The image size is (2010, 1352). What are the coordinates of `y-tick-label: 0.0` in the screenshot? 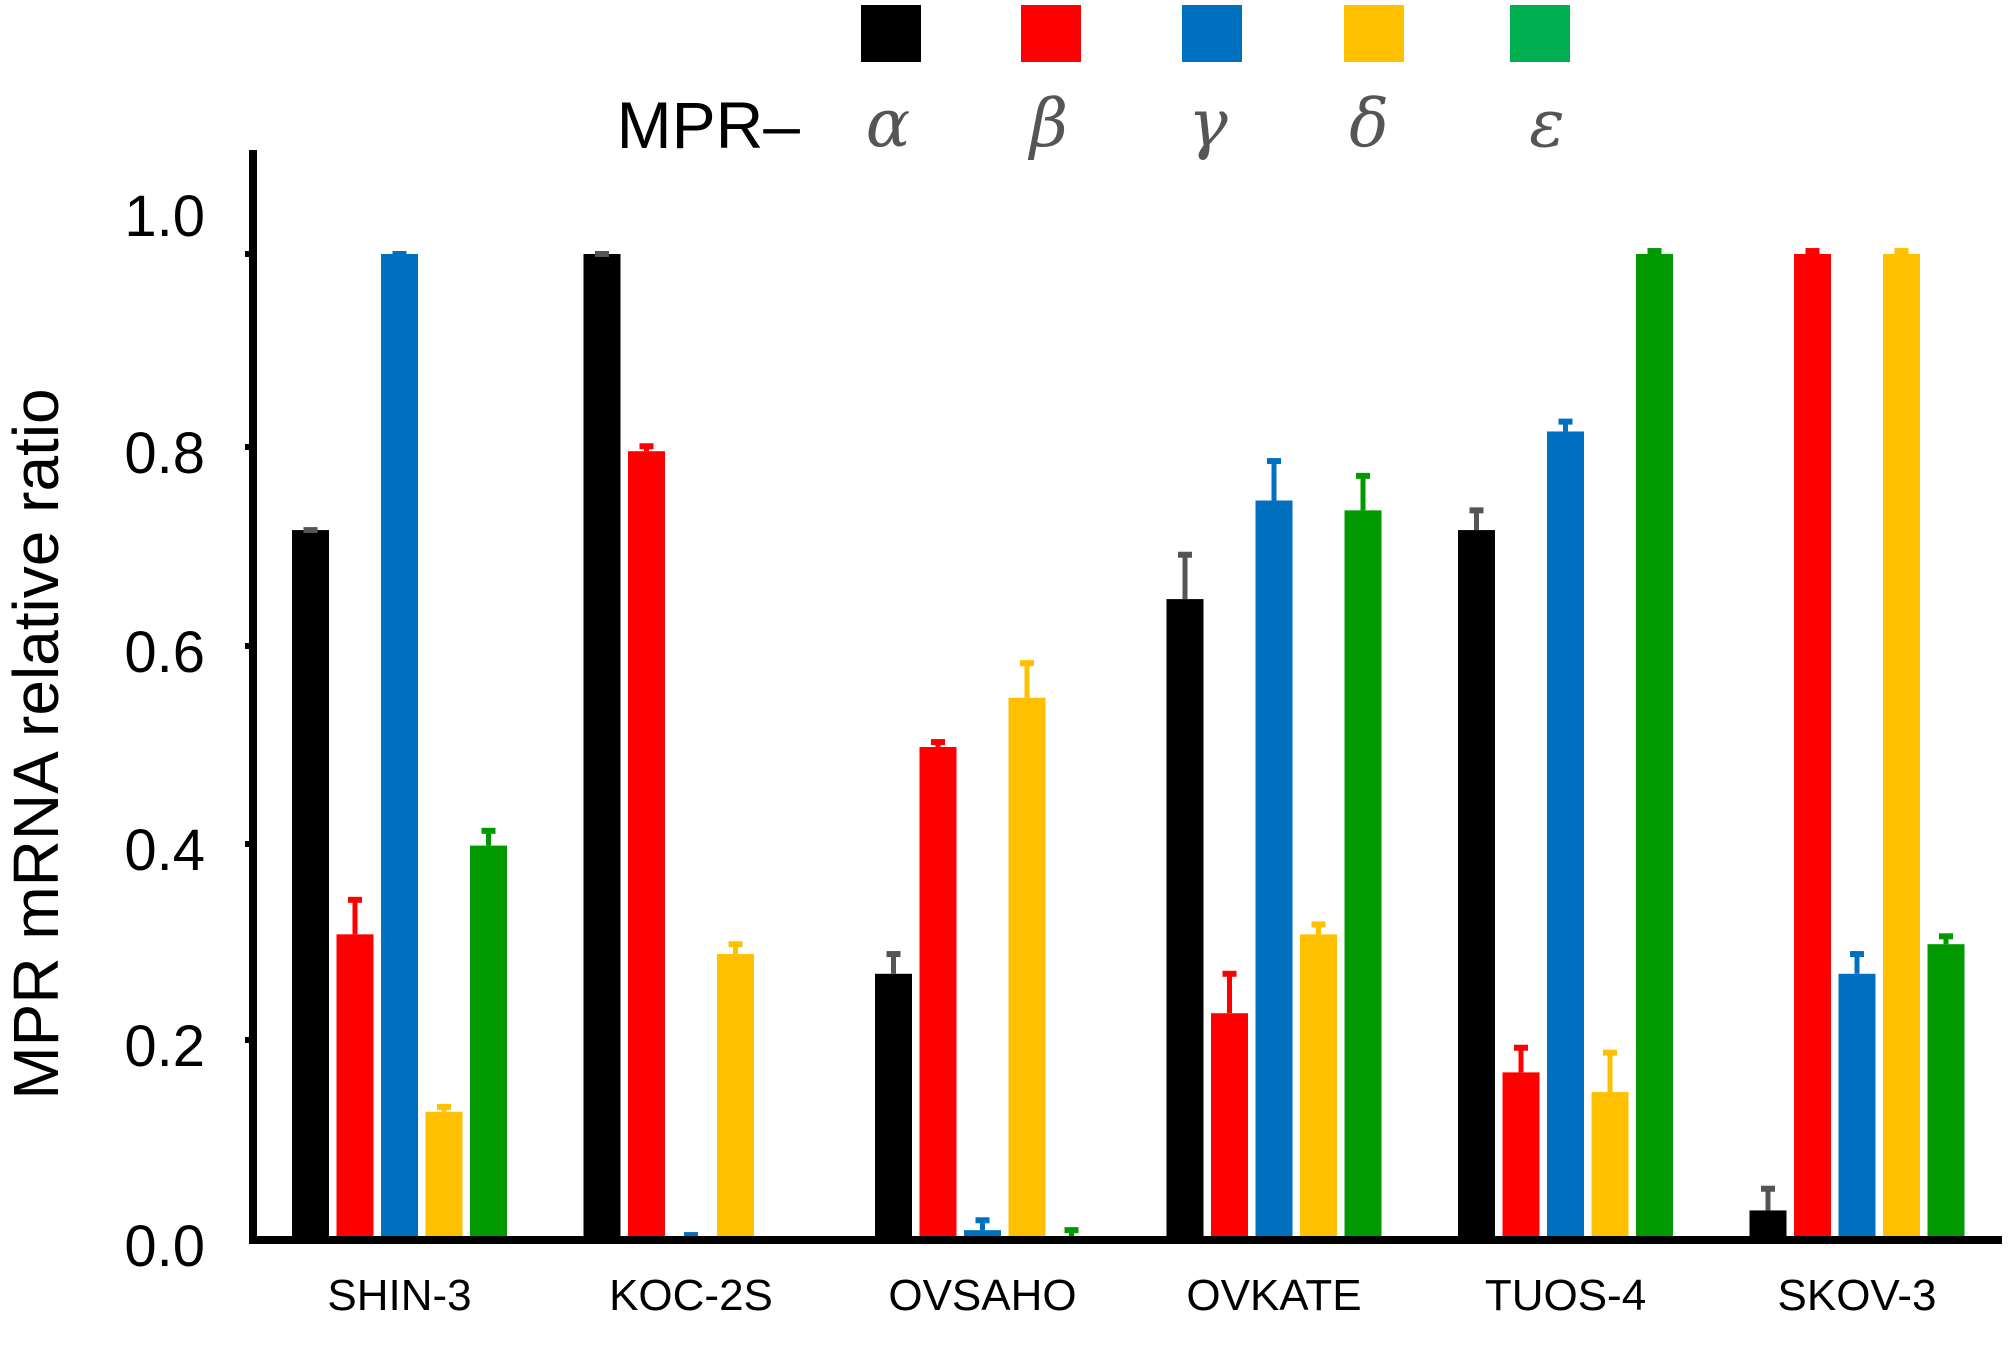 It's located at (164, 1246).